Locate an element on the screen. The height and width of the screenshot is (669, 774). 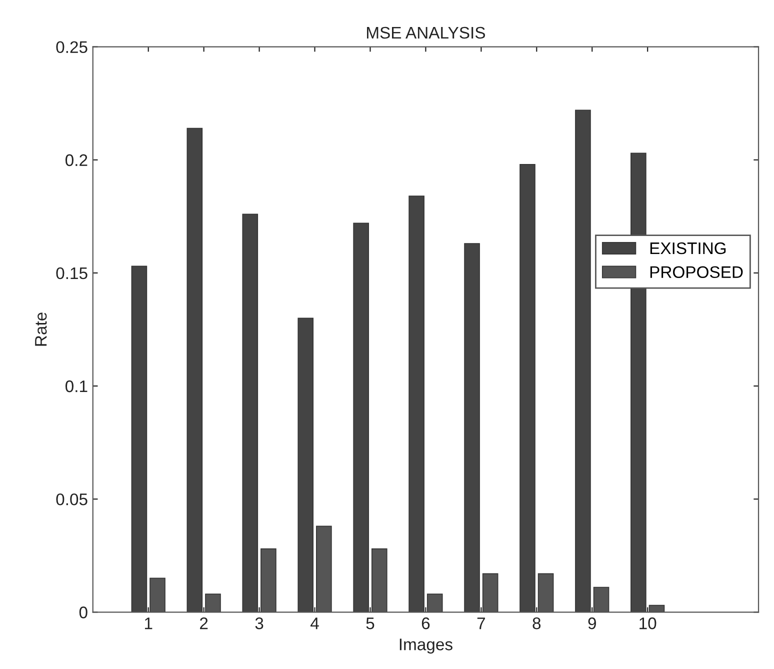
legend-label: EXISTING is located at coordinates (688, 248).